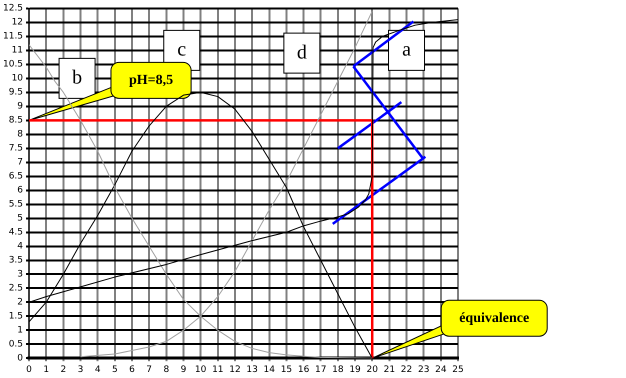 This screenshot has width=626, height=378. What do you see at coordinates (16, 317) in the screenshot?
I see `y-tick-label: 1.5` at bounding box center [16, 317].